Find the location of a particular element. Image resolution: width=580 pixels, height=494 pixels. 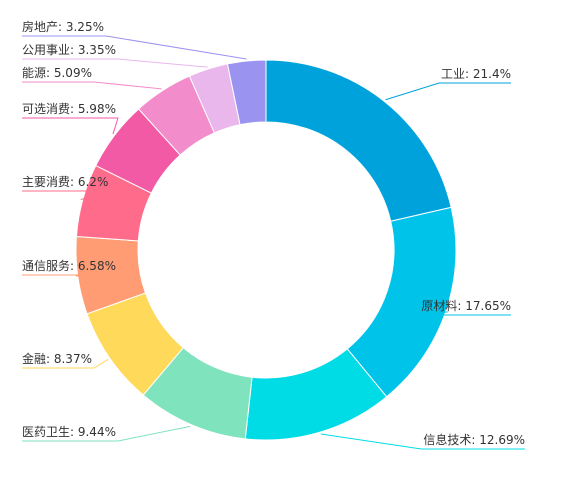

slice-label-9: 能源: 5.09% is located at coordinates (57, 73).